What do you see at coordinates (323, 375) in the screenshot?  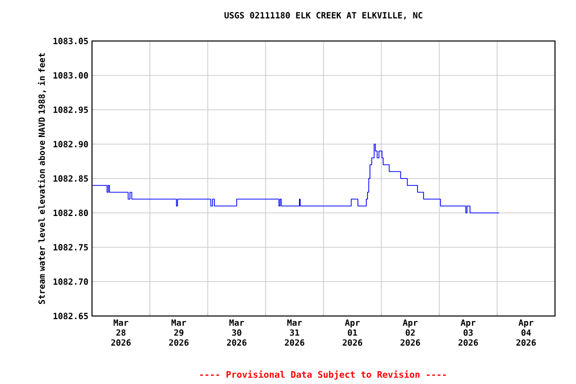 I see `text: ---- Provisional Data Subject to Revision ----` at bounding box center [323, 375].